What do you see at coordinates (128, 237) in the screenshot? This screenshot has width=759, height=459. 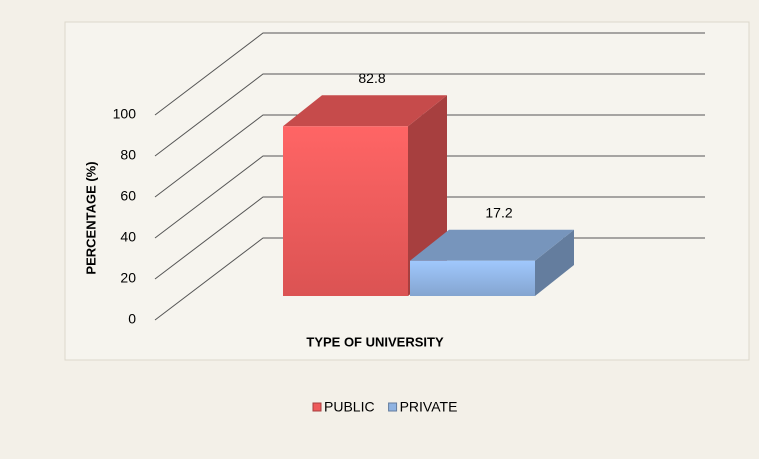 I see `y-tick-label: 40` at bounding box center [128, 237].